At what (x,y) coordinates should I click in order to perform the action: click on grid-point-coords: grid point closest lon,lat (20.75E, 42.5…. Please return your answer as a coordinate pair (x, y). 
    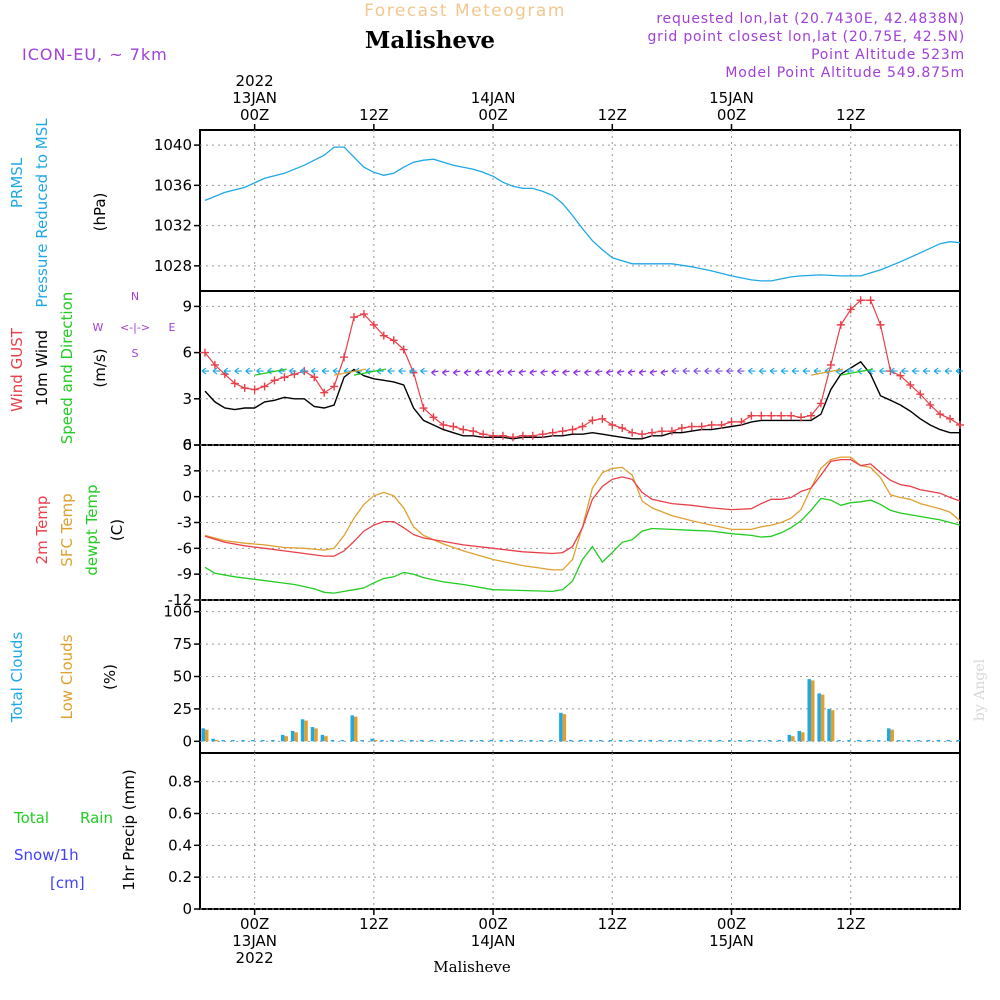
    Looking at the image, I should click on (807, 37).